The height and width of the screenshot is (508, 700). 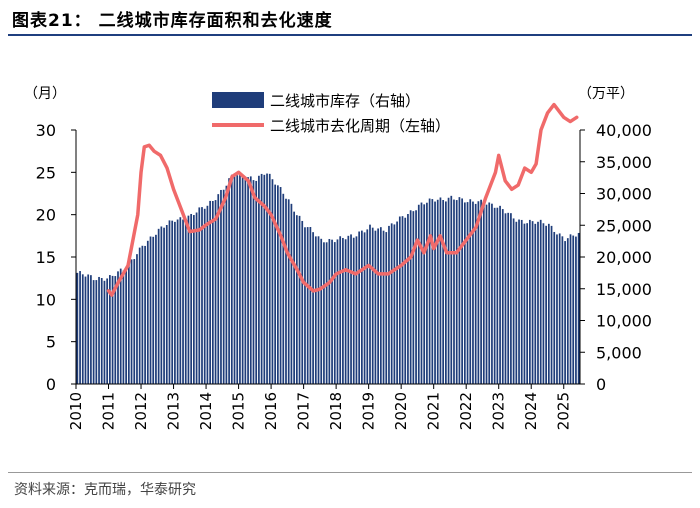 I want to click on left-tick-label: 20, so click(x=46, y=215).